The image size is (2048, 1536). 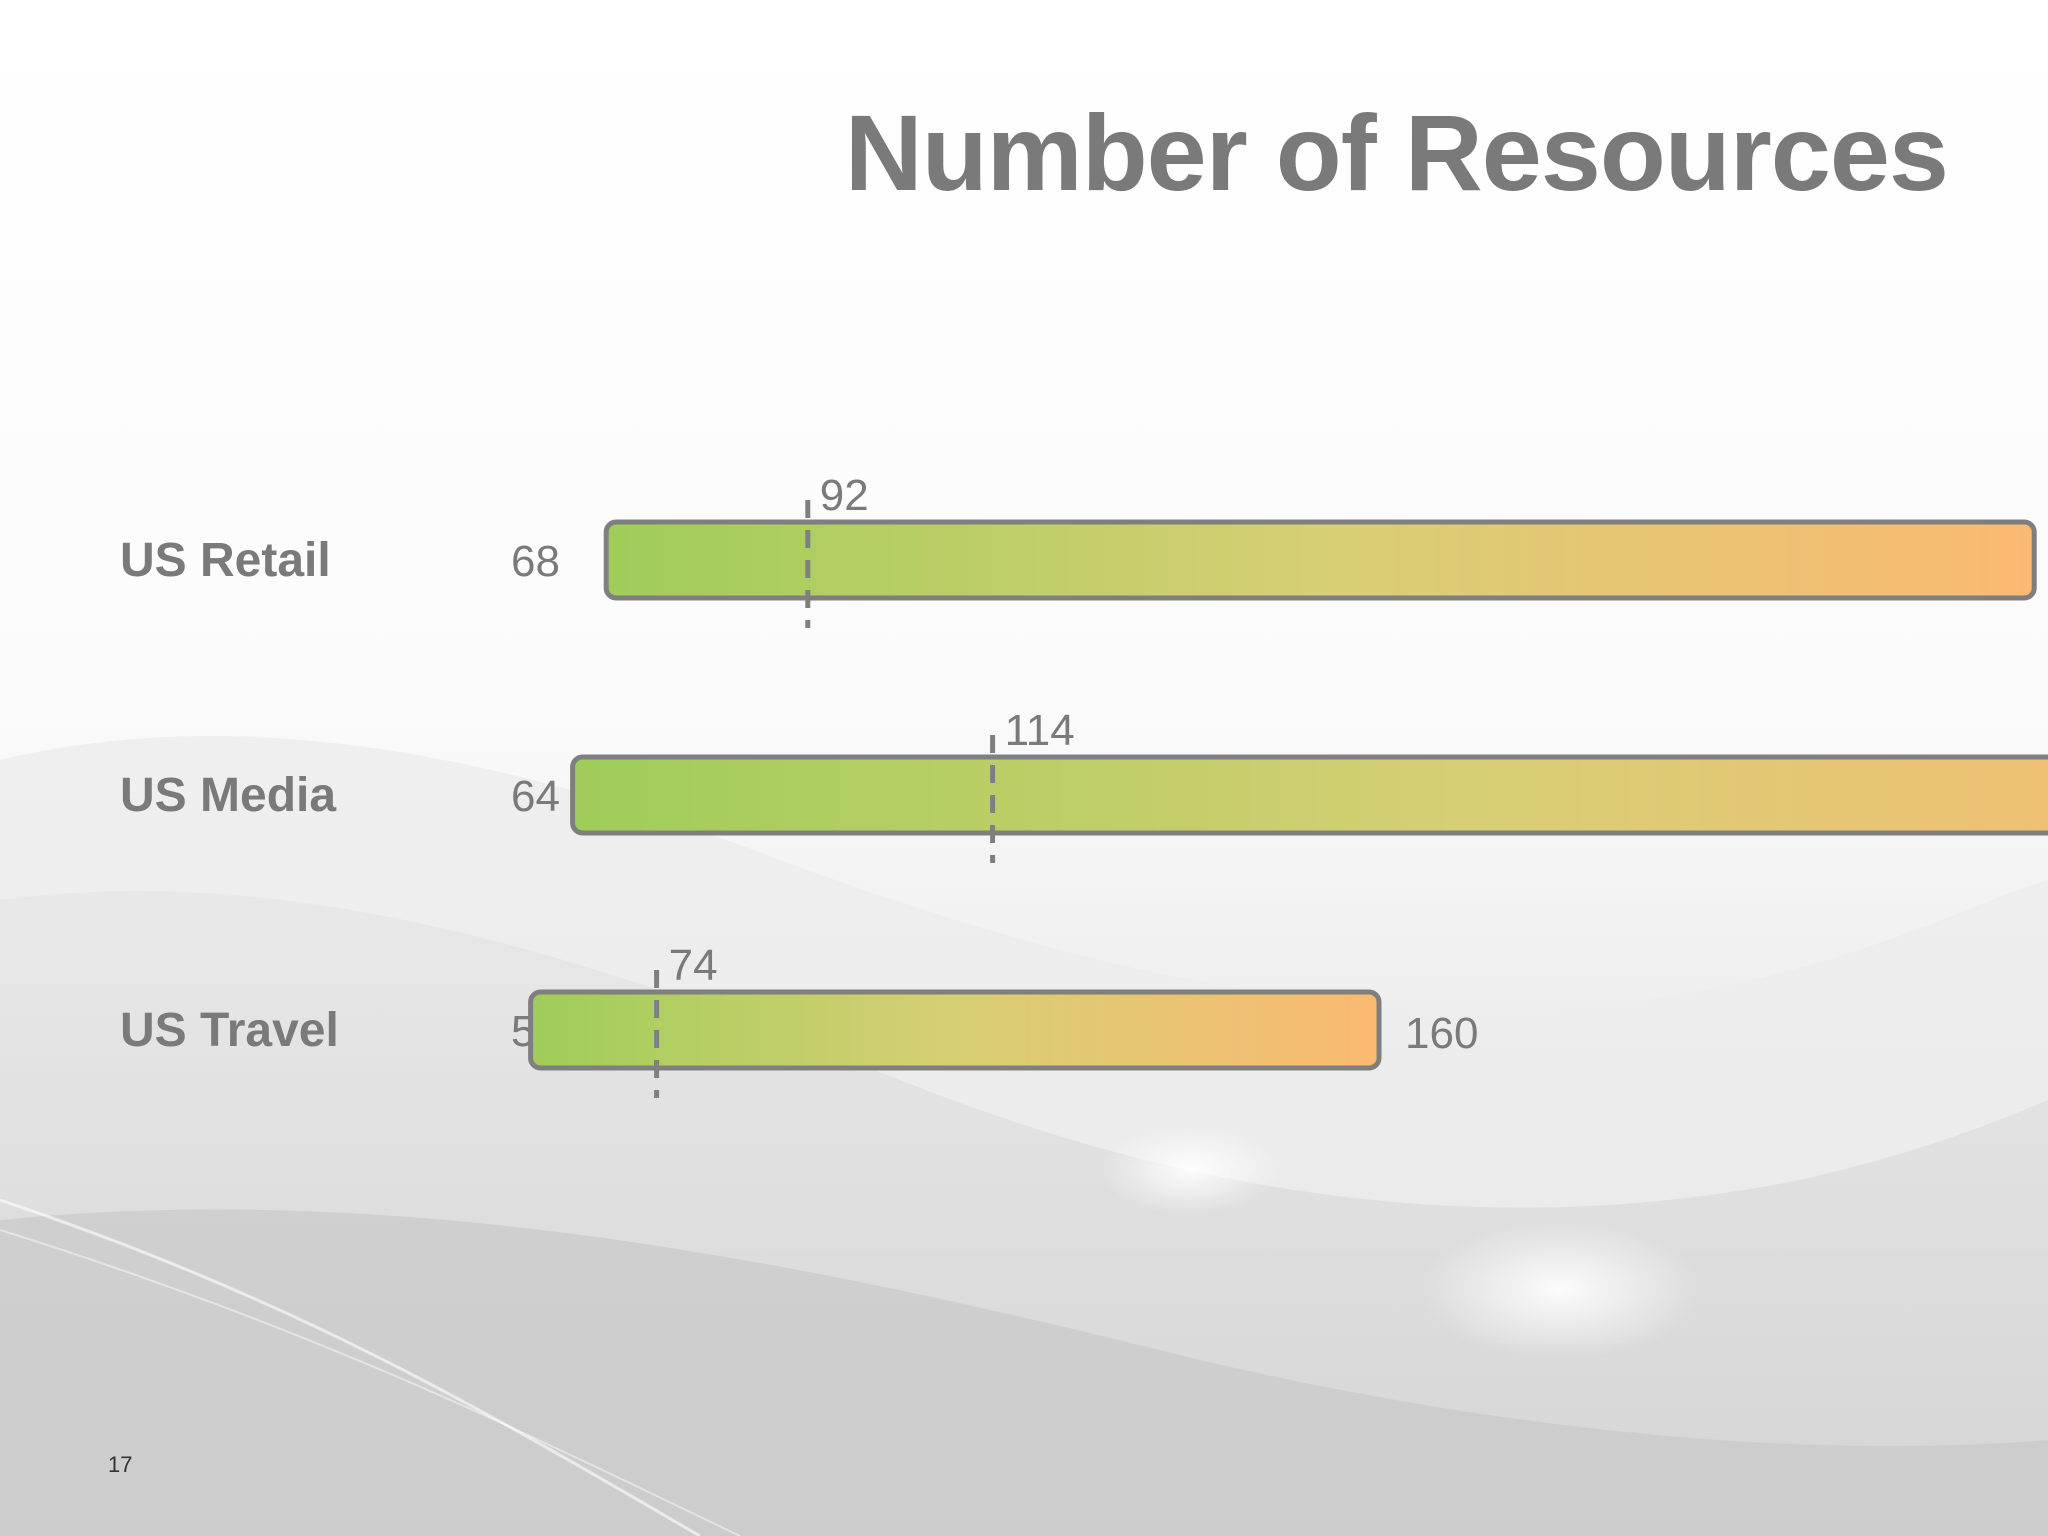 I want to click on category-label: US Retail, so click(x=225, y=560).